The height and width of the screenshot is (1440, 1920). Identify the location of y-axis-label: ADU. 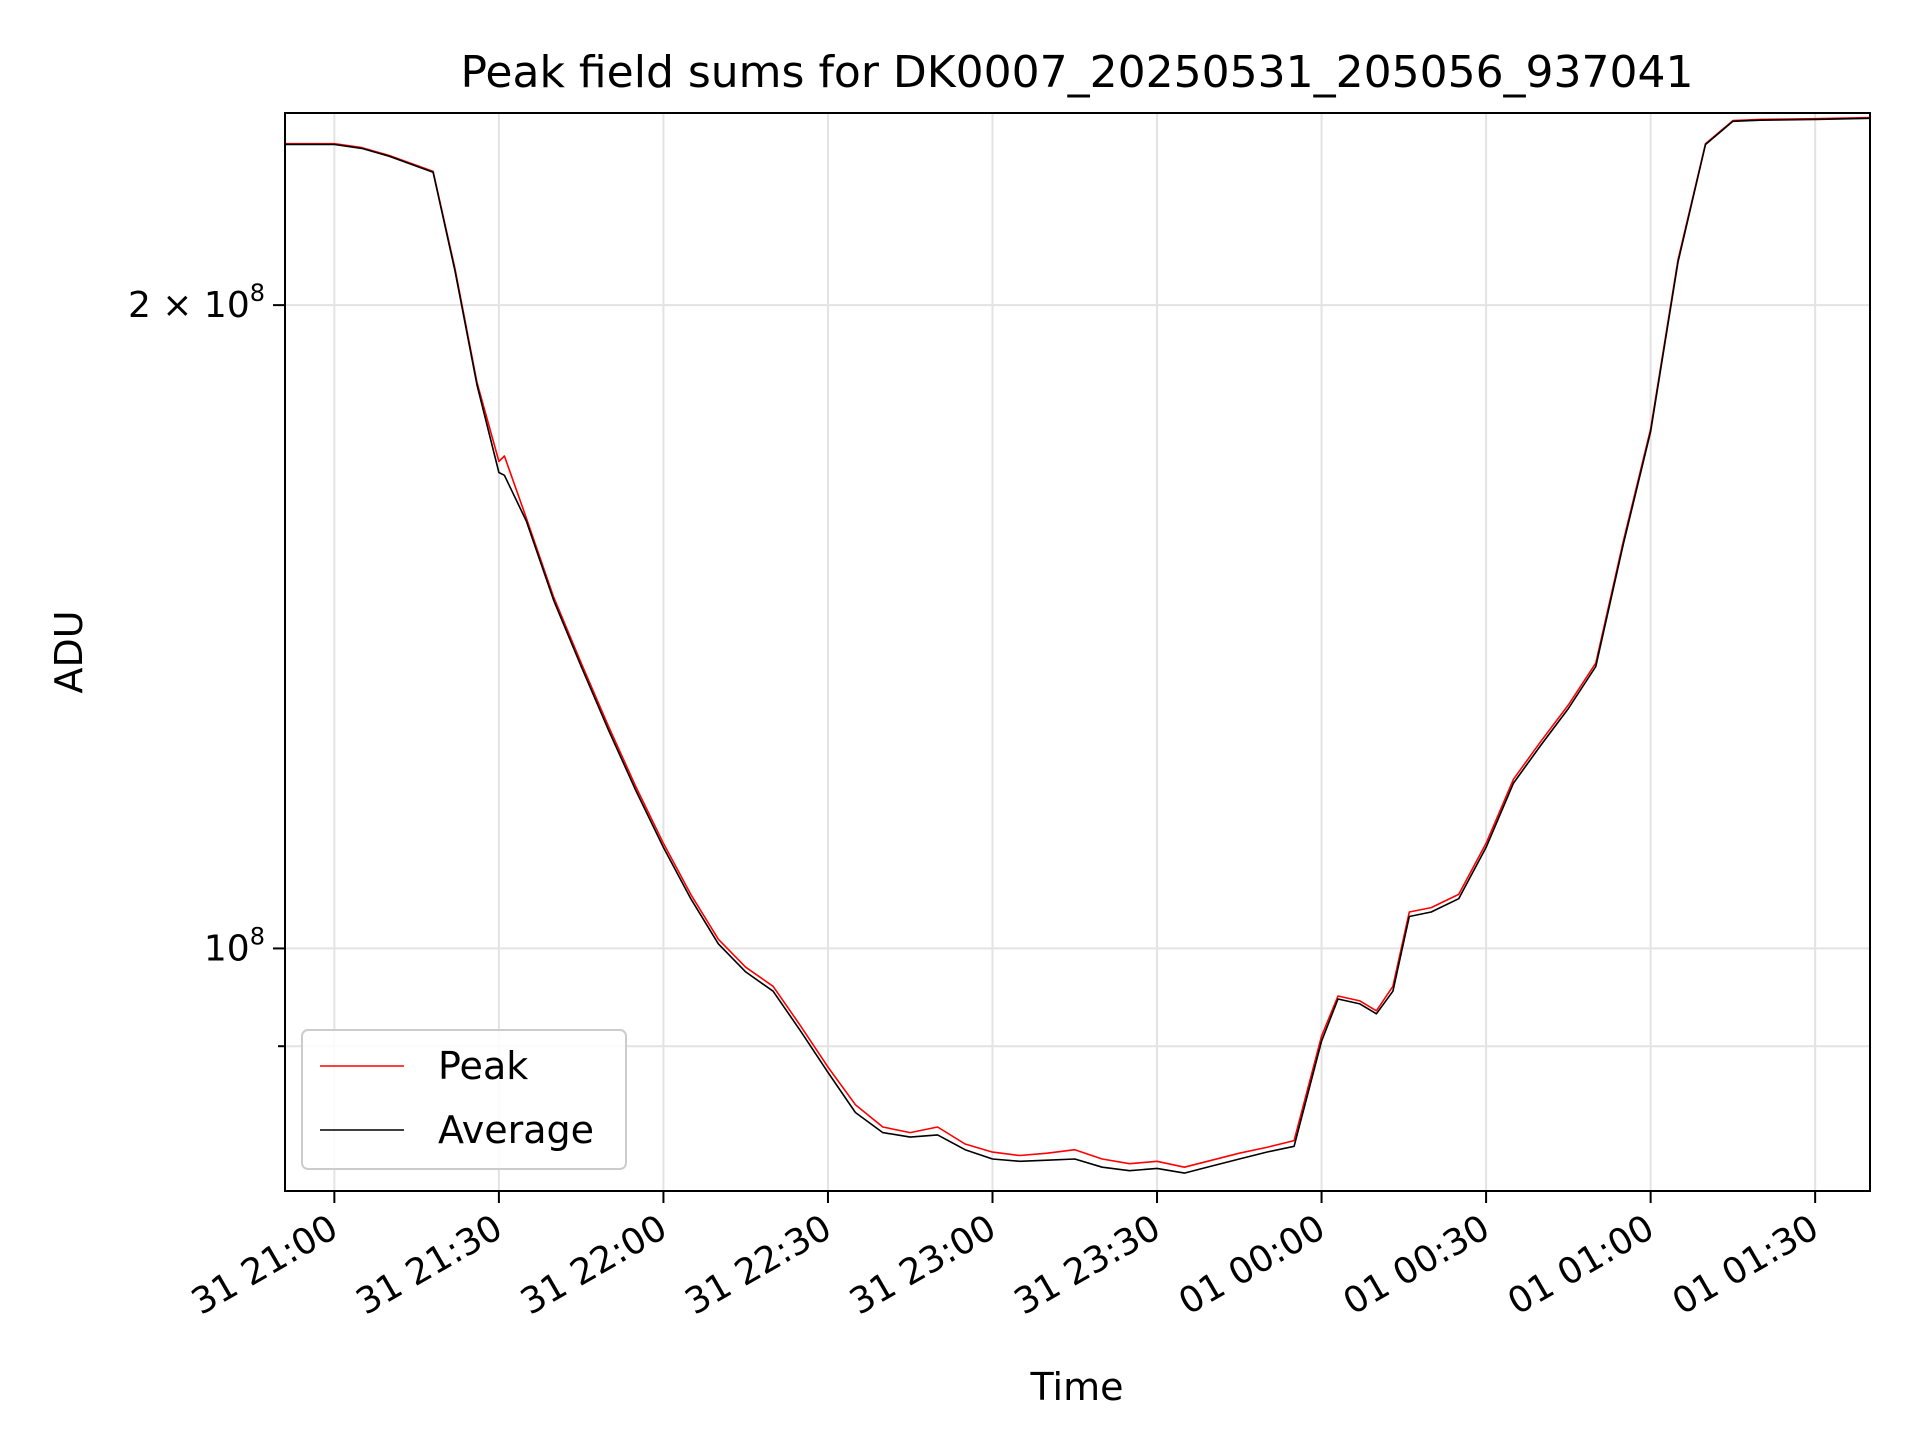
(69, 651).